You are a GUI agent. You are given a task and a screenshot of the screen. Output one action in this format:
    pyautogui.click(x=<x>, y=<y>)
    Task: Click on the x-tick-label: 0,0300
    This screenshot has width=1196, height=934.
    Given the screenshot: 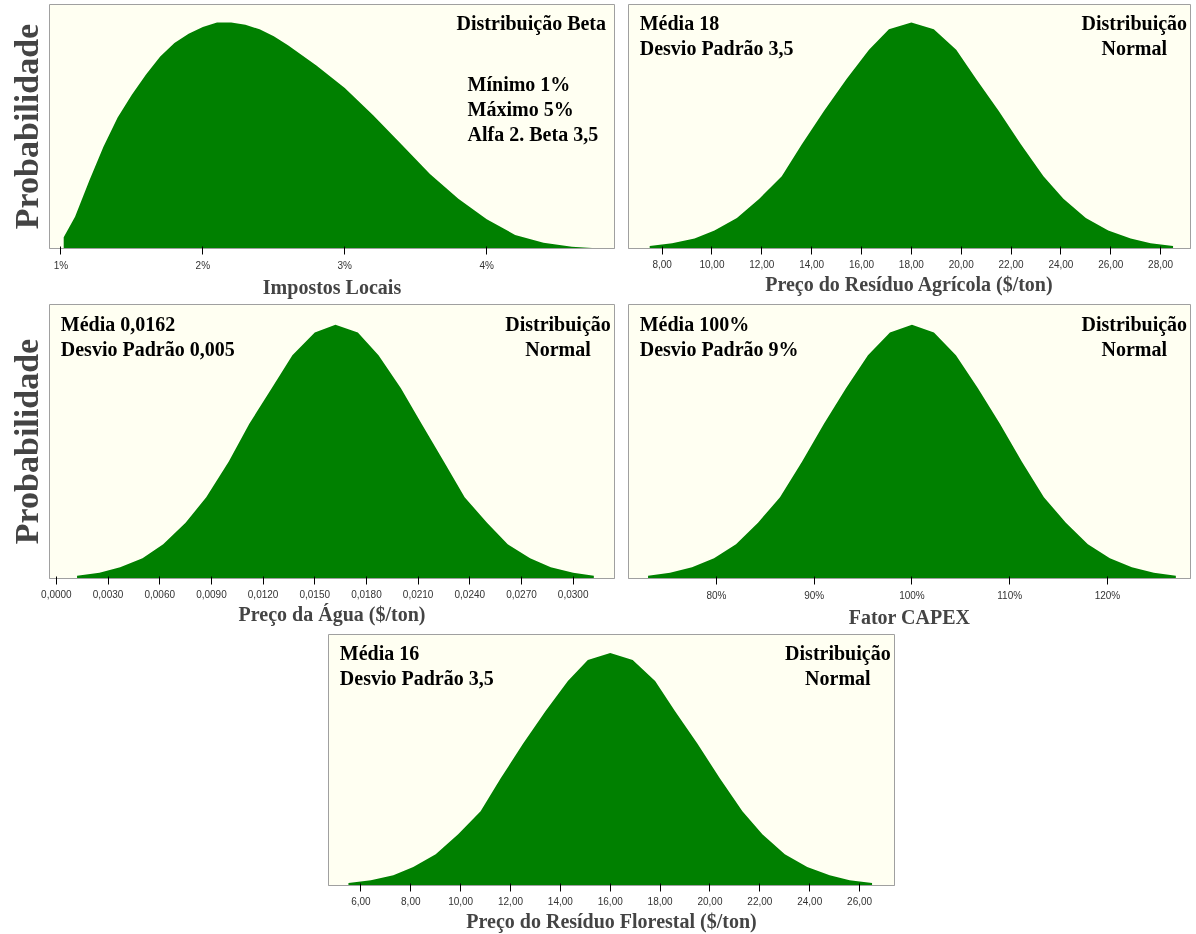 What is the action you would take?
    pyautogui.click(x=573, y=594)
    